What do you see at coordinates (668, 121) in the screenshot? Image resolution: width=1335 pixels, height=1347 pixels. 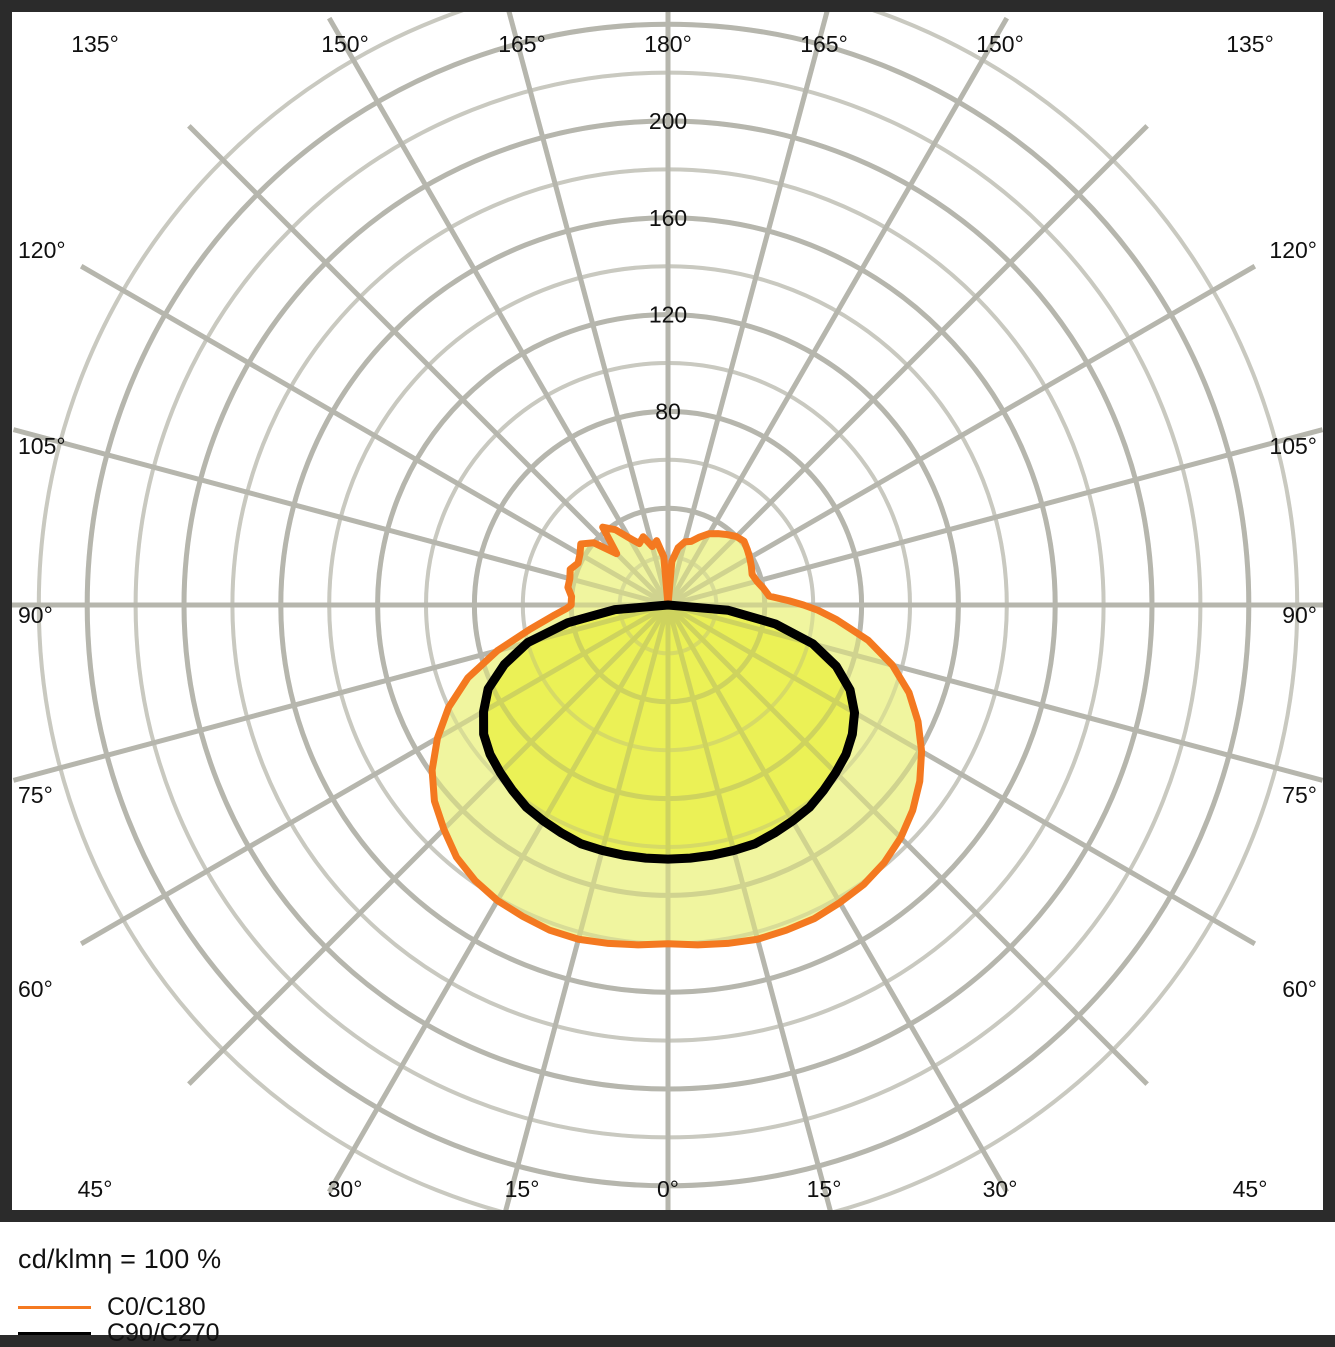 I see `radial-tick-label: 200` at bounding box center [668, 121].